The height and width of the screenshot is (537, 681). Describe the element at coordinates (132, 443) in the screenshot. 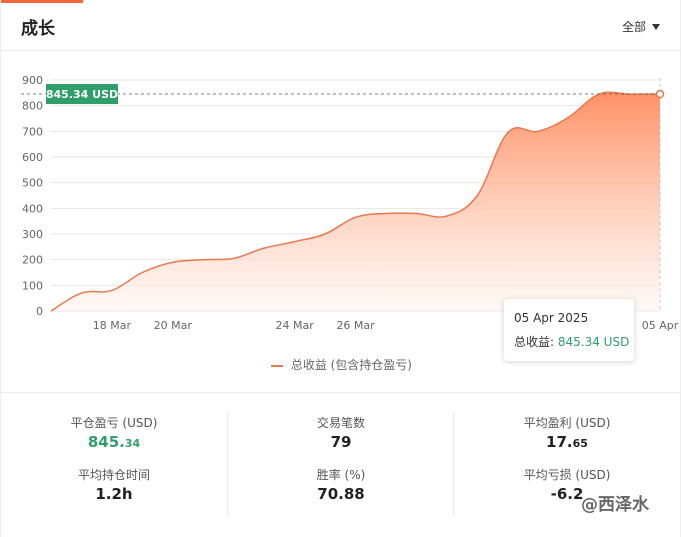

I see `stat-value-decimals: 34` at that location.